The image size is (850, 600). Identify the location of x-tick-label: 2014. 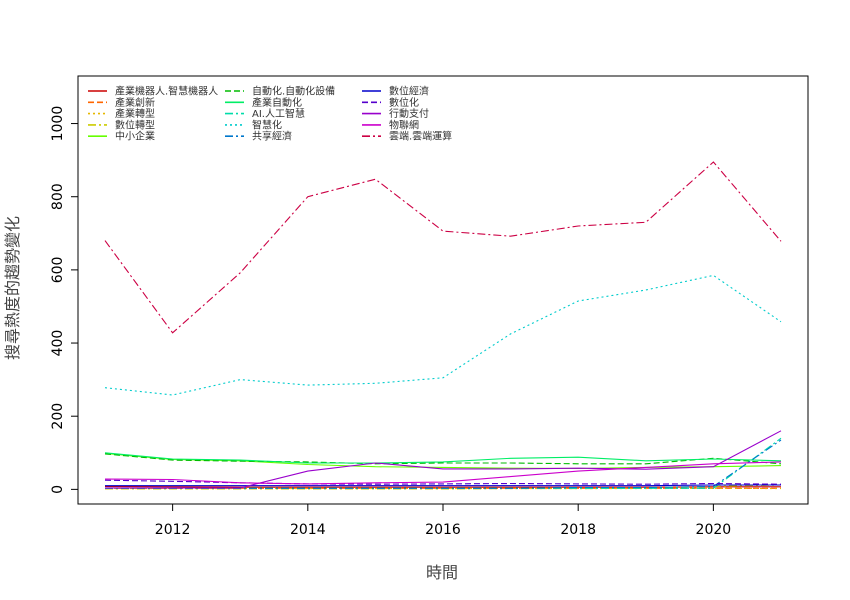
(308, 530).